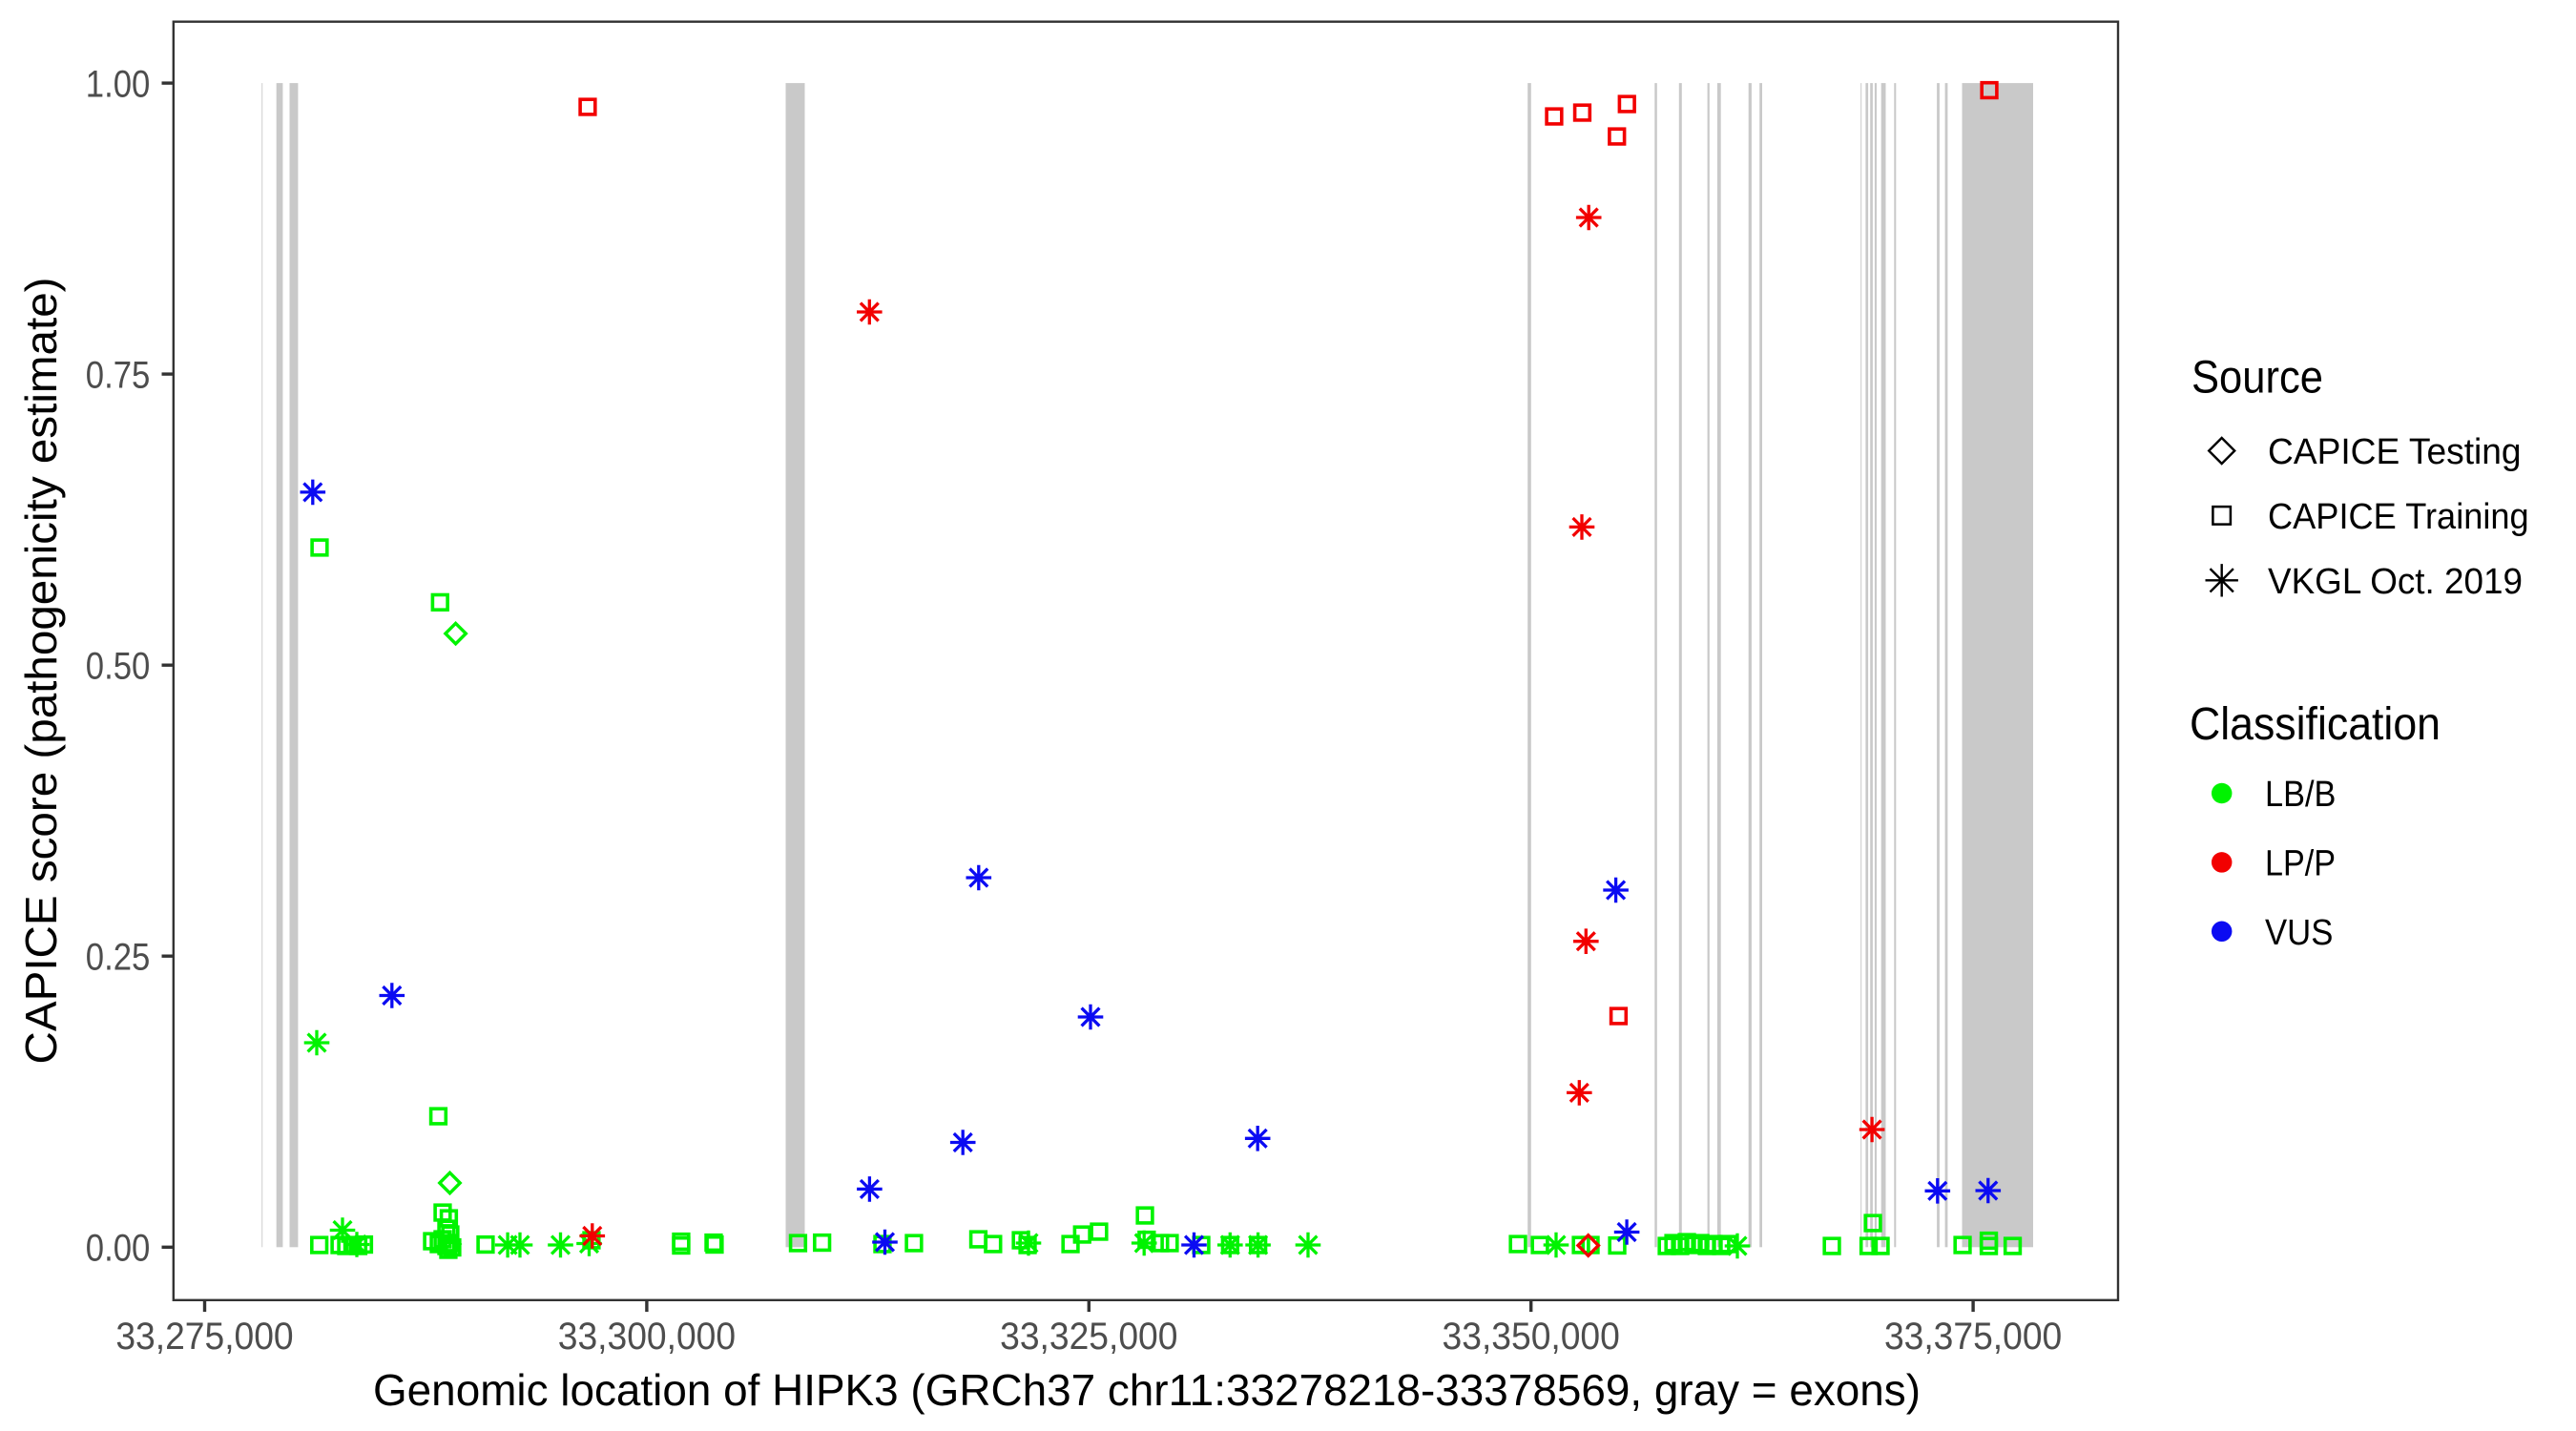 The height and width of the screenshot is (1431, 2576). I want to click on svg-text: 1.00, so click(118, 84).